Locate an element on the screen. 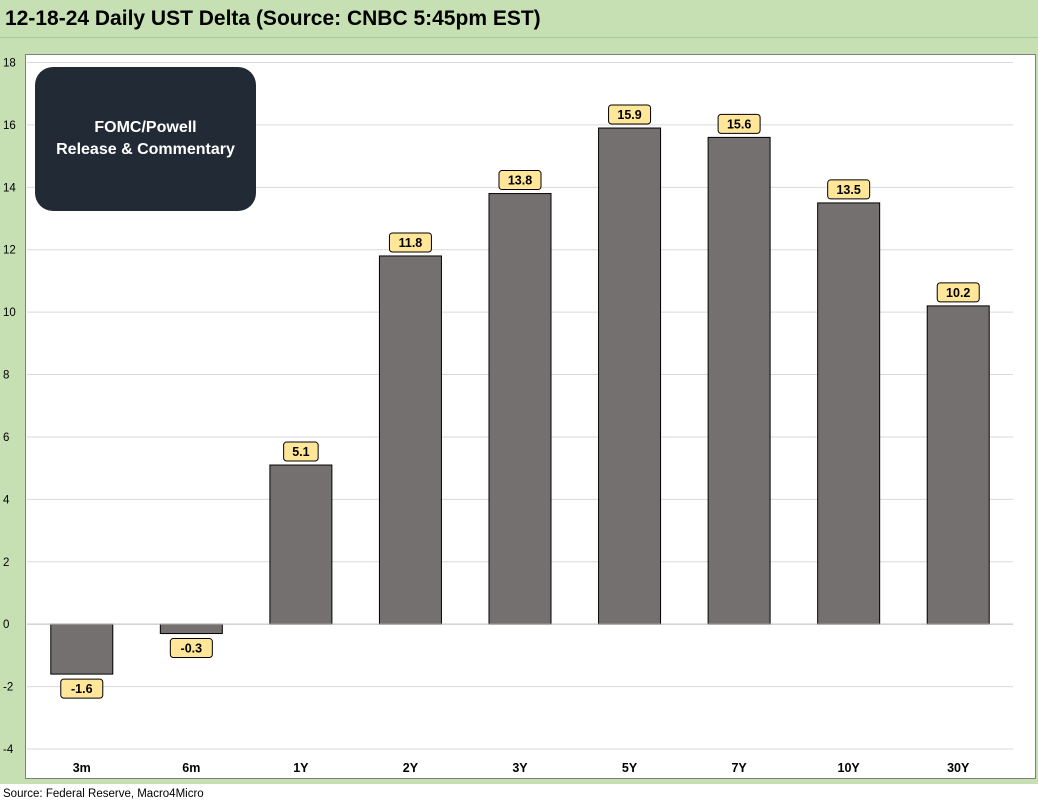  y-tick-label: -4 is located at coordinates (8, 750).